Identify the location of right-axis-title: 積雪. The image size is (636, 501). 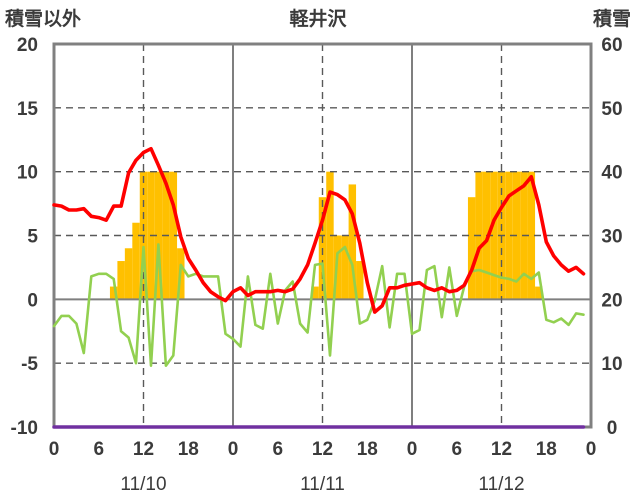
(612, 18).